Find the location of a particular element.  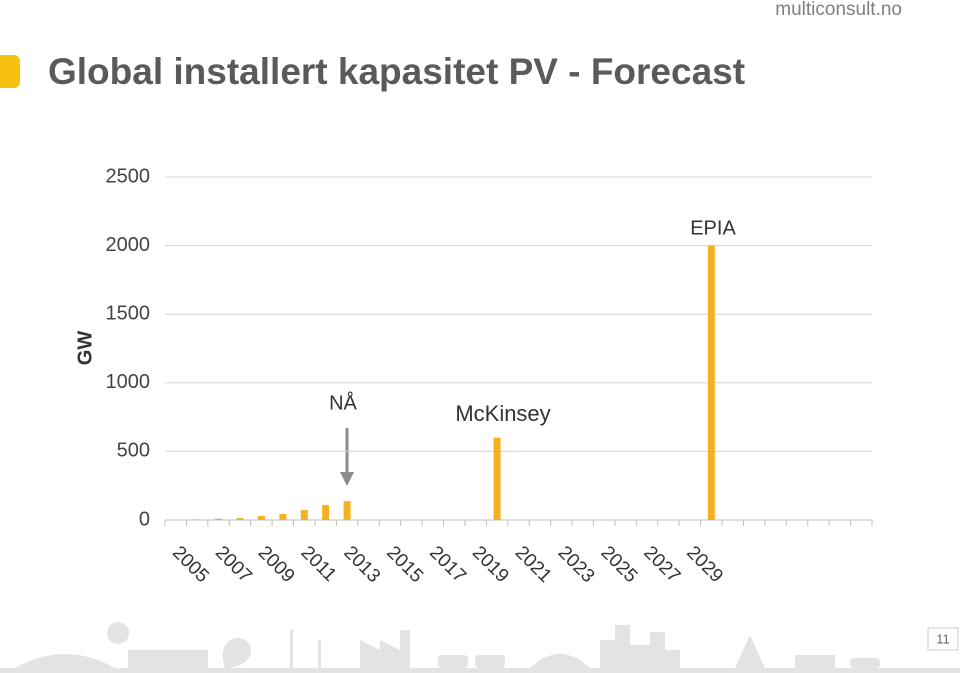

x-tick-label: 2013 is located at coordinates (361, 564).